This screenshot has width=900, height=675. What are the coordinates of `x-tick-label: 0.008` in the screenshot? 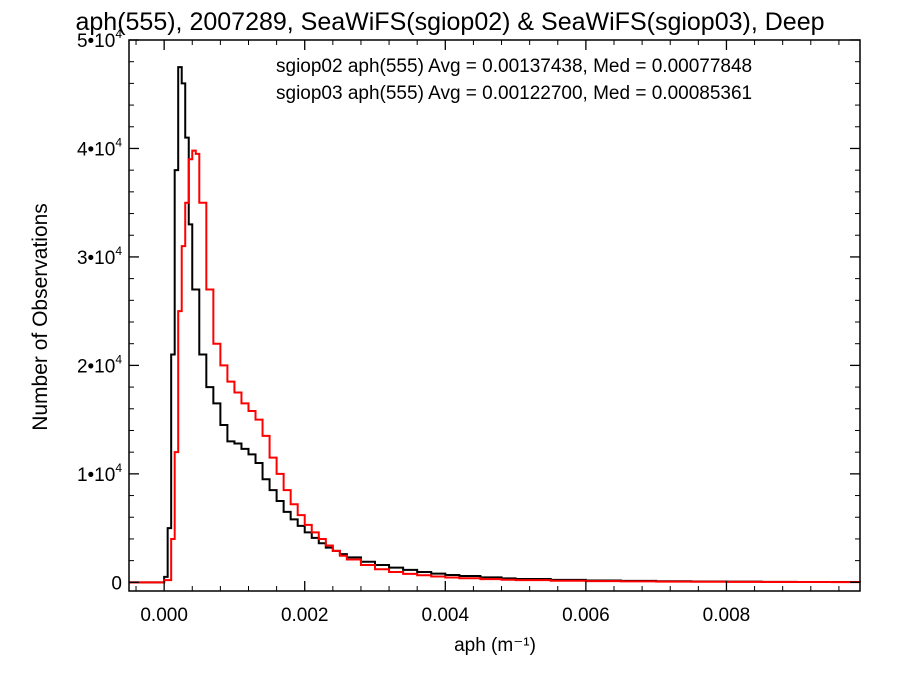 It's located at (727, 615).